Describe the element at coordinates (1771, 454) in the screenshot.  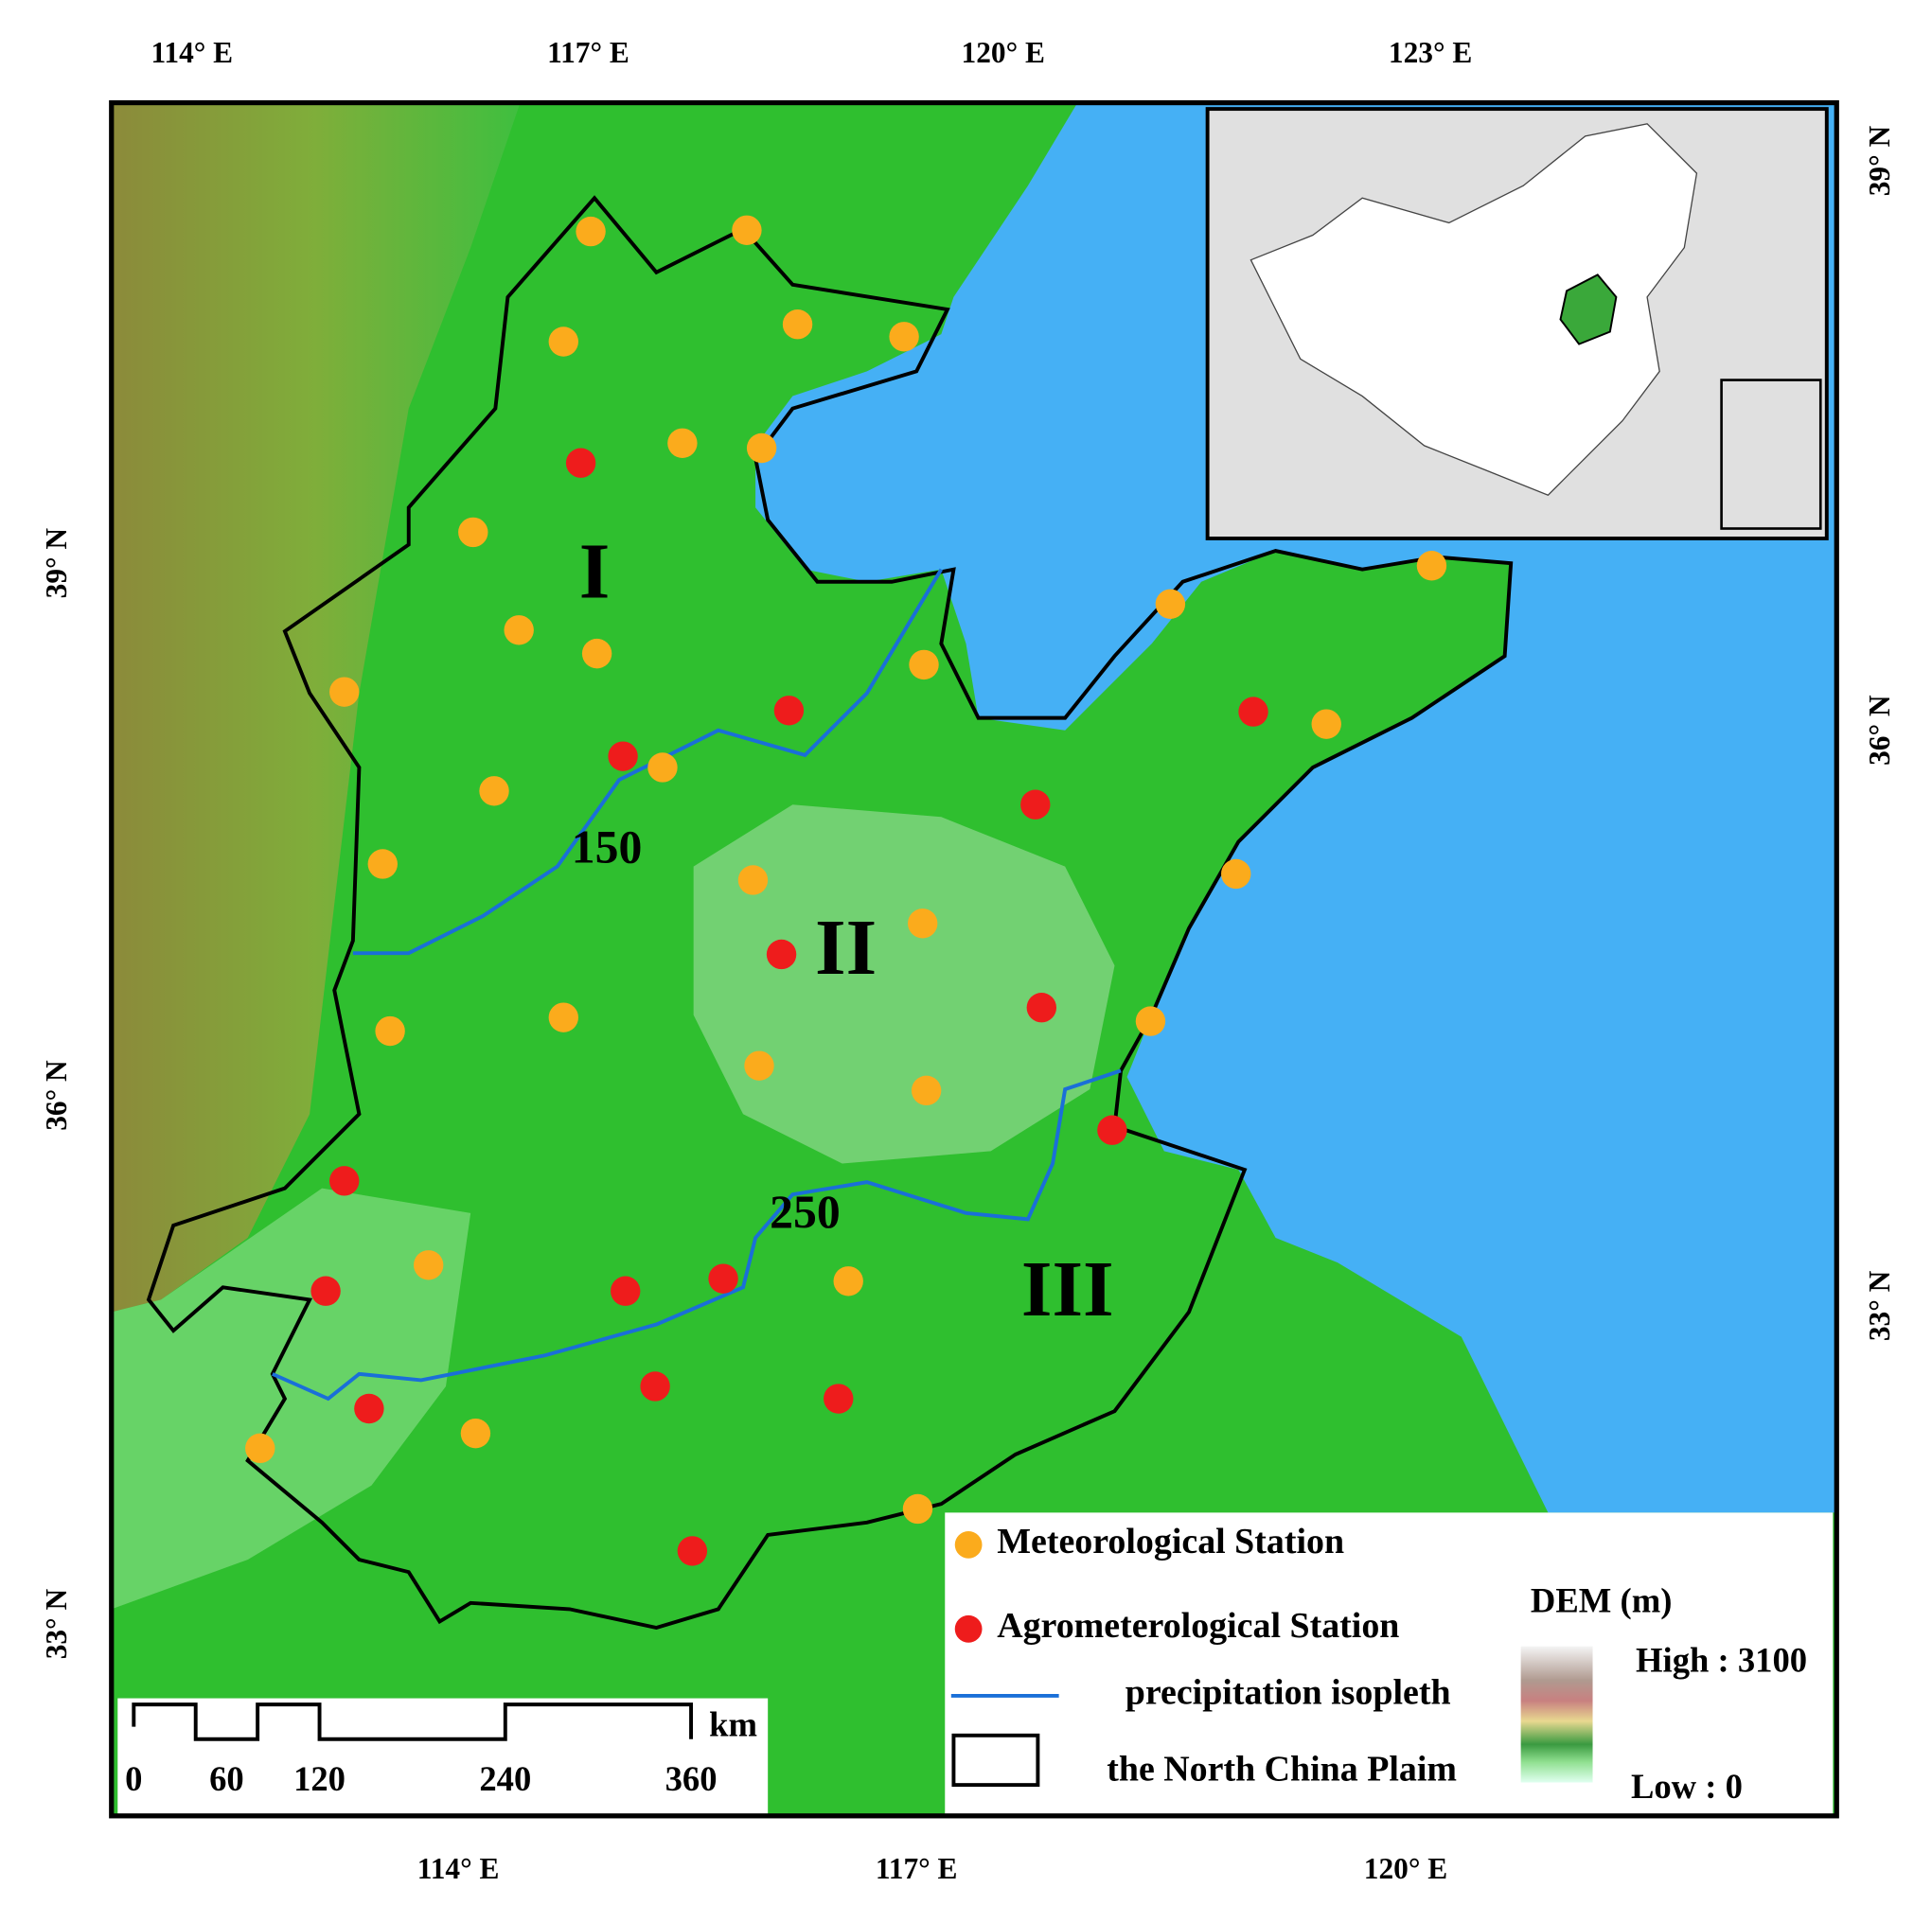
I see `inset-box` at that location.